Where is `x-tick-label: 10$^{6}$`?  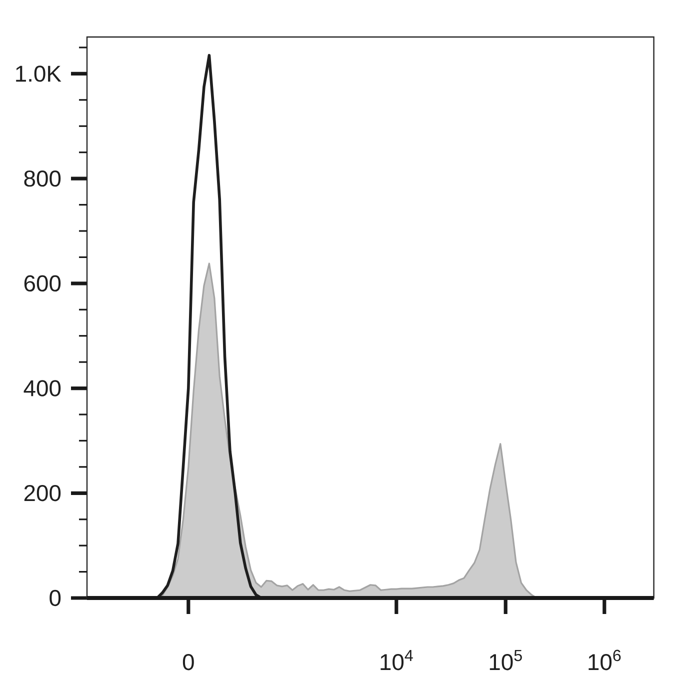 x-tick-label: 10$^{6}$ is located at coordinates (604, 660).